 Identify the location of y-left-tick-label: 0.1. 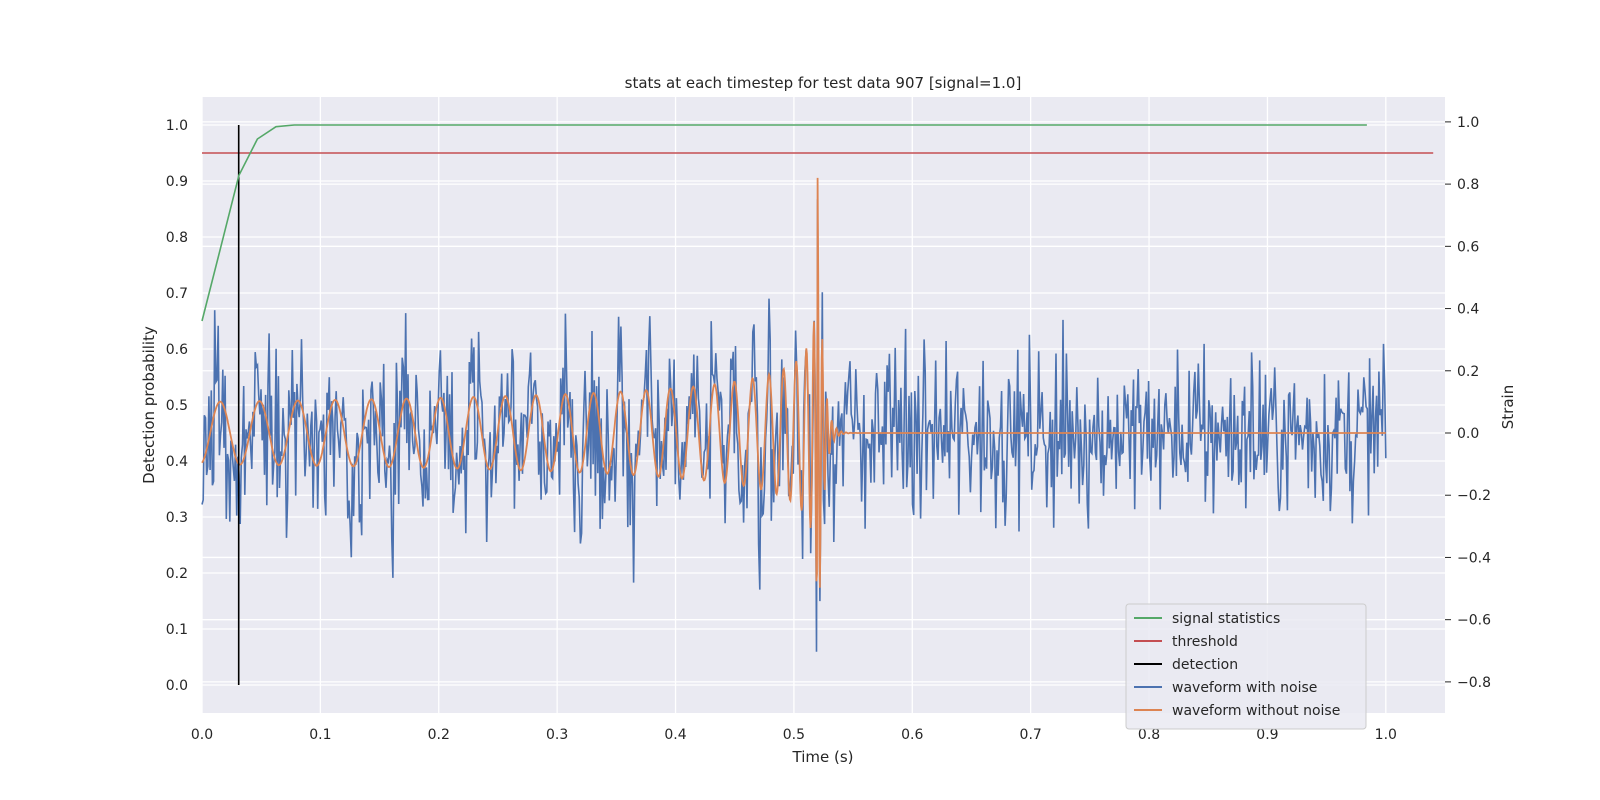
(177, 630).